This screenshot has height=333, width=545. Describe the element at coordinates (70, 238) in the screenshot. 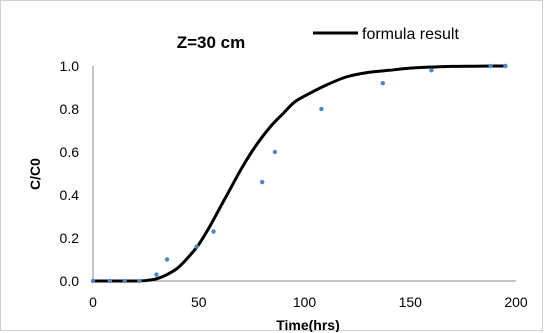

I see `y-tick-label: 0.2` at that location.